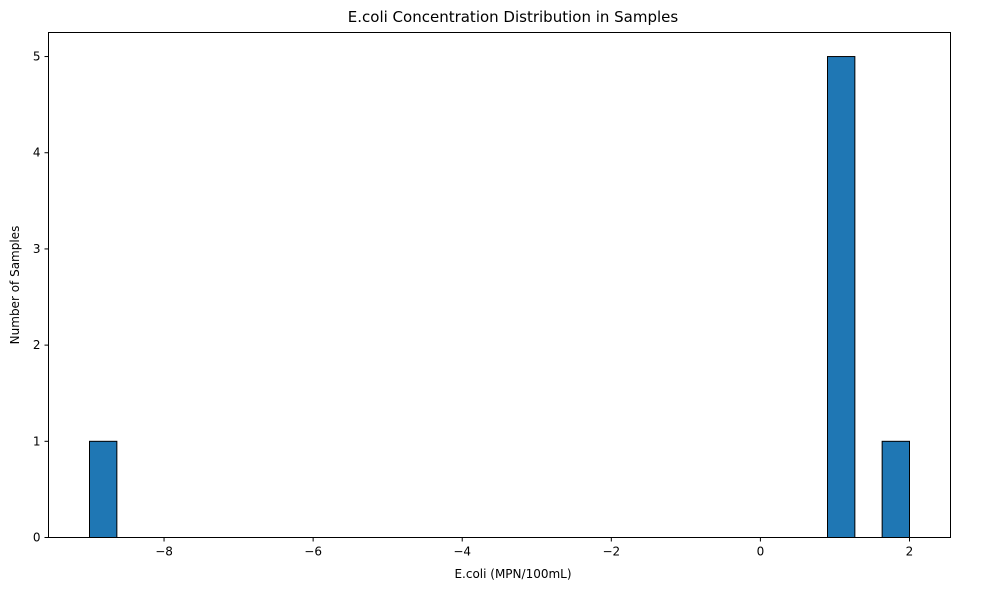 The image size is (989, 590). What do you see at coordinates (313, 552) in the screenshot?
I see `x-tick-label: −6` at bounding box center [313, 552].